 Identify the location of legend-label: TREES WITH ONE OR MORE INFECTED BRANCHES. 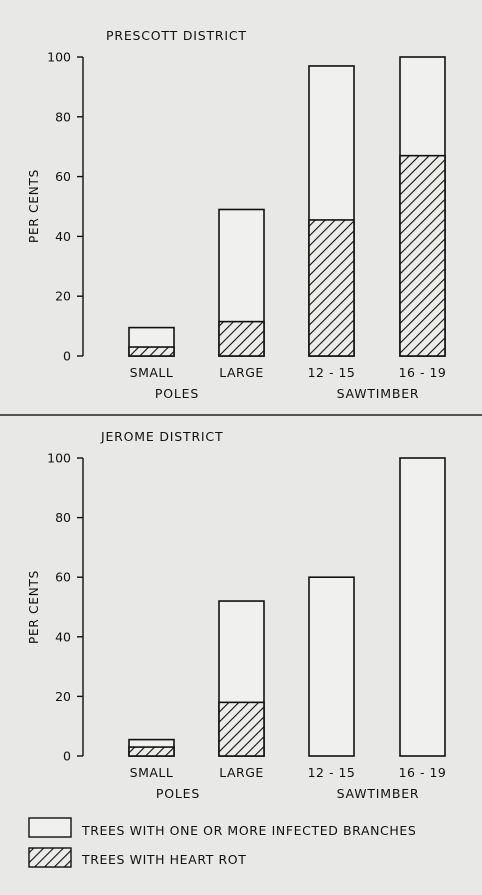
(248, 830).